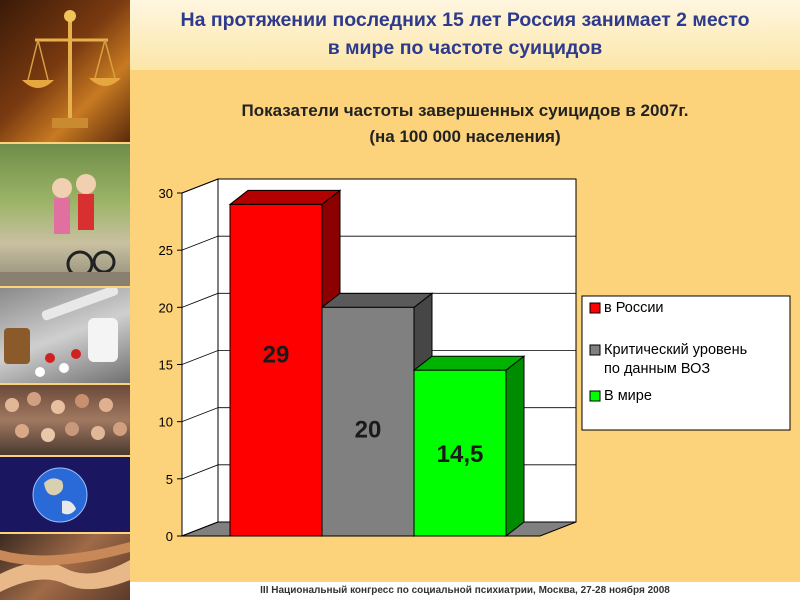 This screenshot has width=800, height=600. Describe the element at coordinates (634, 308) in the screenshot. I see `legend-label: в России` at that location.